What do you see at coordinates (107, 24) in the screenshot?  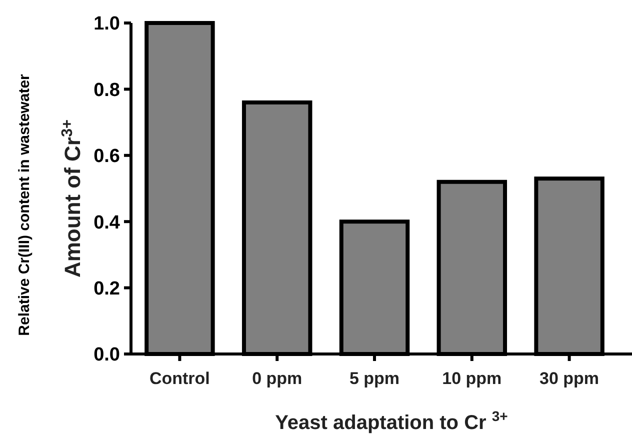 I see `y-tick-label: 1.0` at bounding box center [107, 24].